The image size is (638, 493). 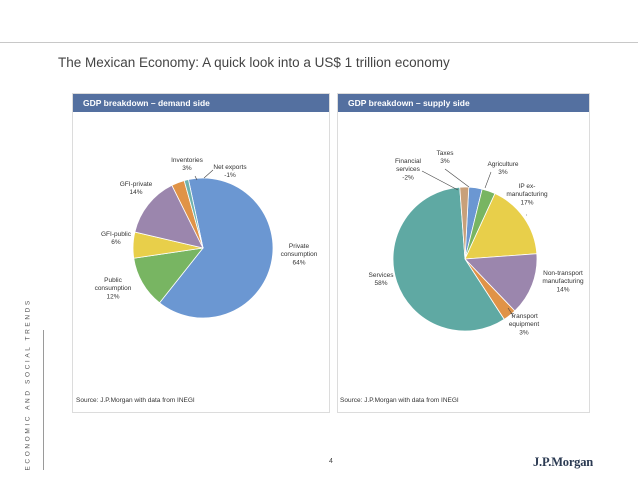 I want to click on demand-chart-title: GDP breakdown – demand side, so click(x=201, y=103).